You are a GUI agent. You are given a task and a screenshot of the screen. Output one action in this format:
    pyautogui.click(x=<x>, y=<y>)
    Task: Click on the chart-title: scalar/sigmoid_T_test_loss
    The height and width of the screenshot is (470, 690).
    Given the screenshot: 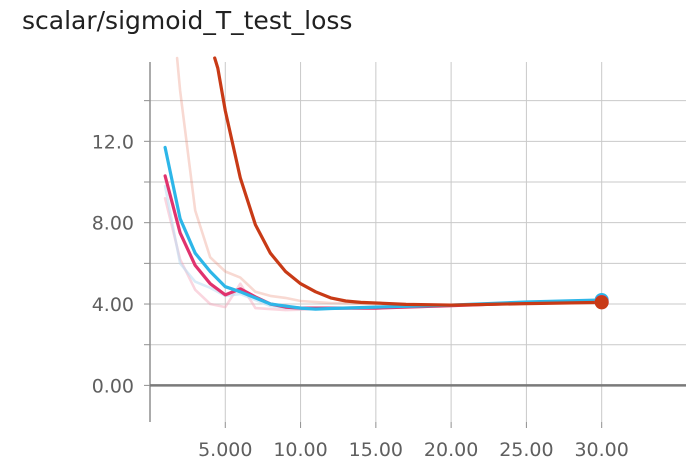 What is the action you would take?
    pyautogui.click(x=187, y=20)
    